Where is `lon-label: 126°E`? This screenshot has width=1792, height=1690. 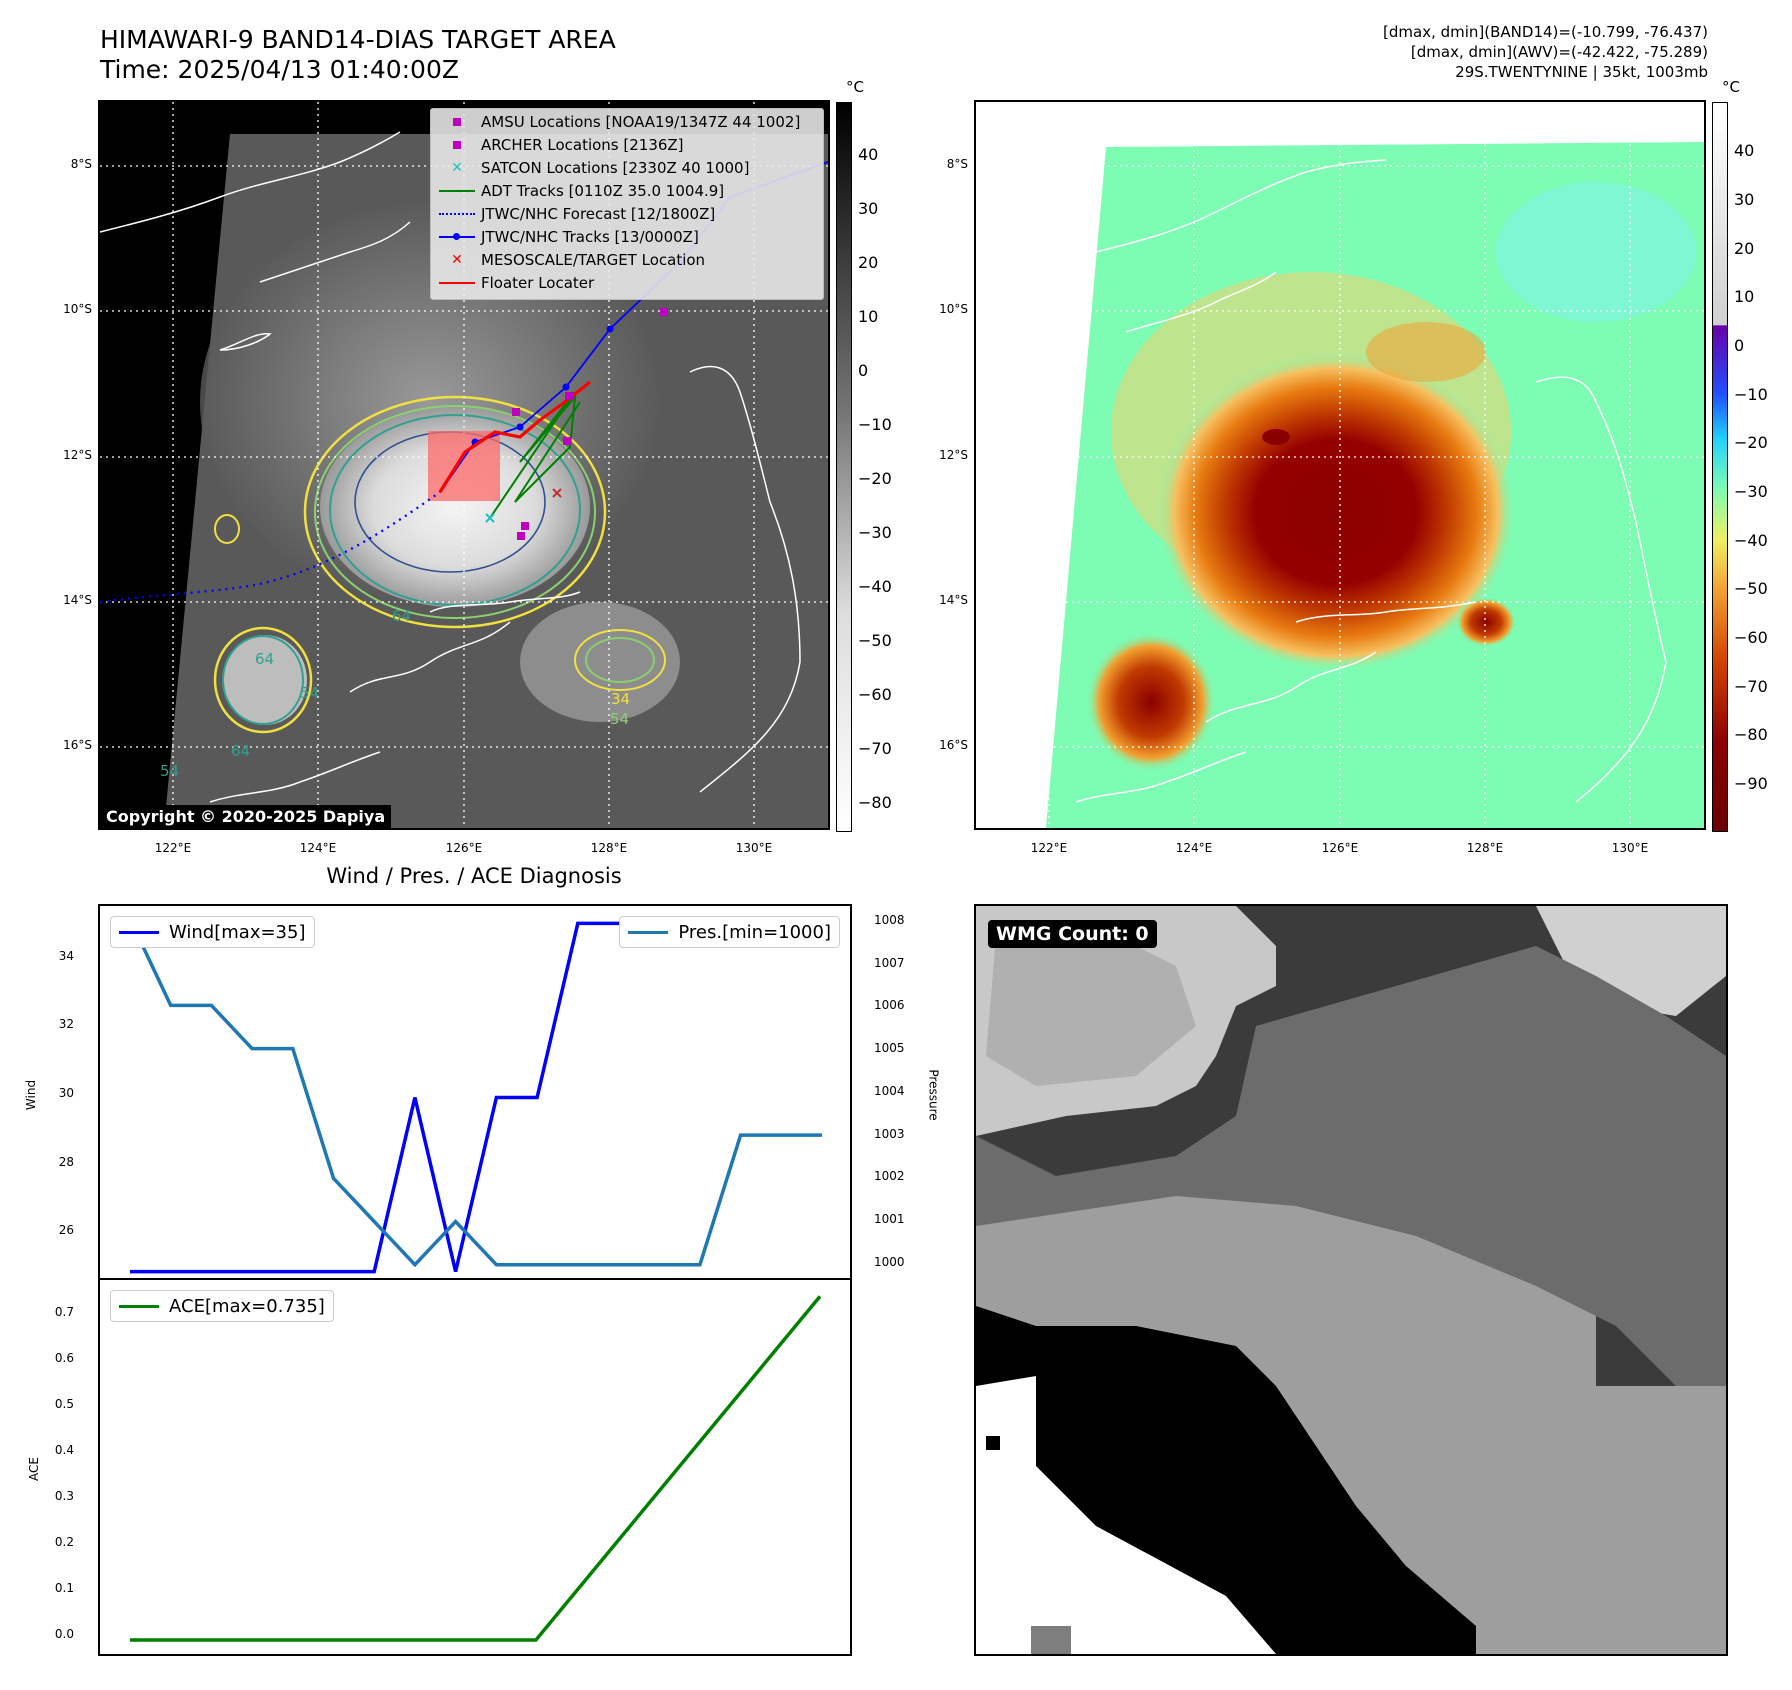 lon-label: 126°E is located at coordinates (464, 848).